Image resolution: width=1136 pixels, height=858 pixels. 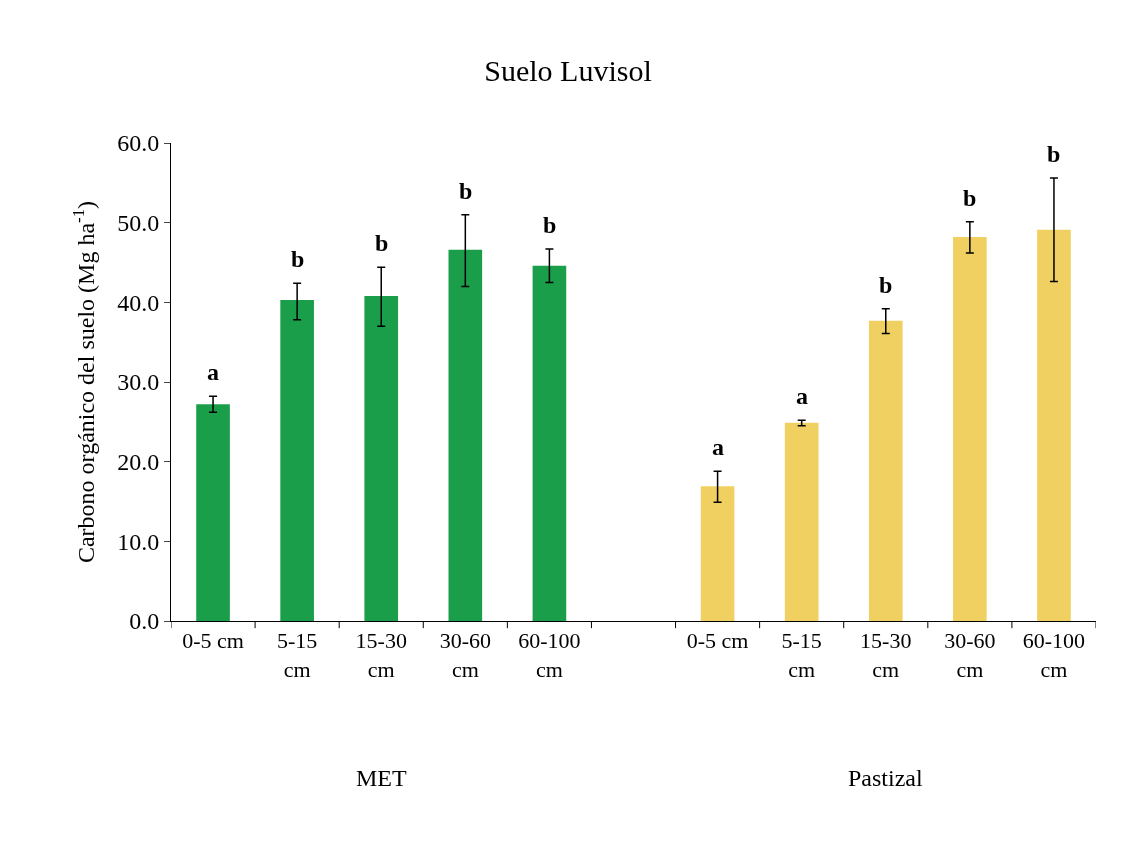 I want to click on y-tick-label: 40.0, so click(x=138, y=302).